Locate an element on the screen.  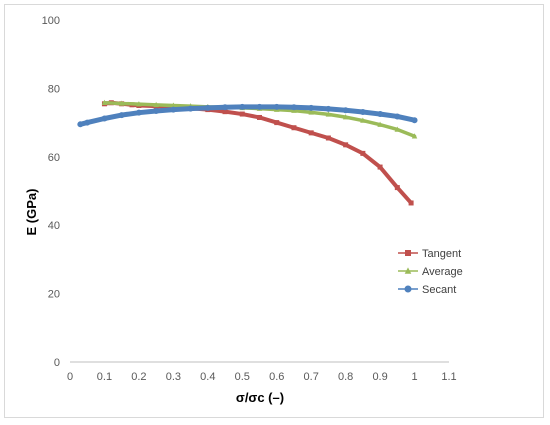
y-tick-label: 60 is located at coordinates (54, 158).